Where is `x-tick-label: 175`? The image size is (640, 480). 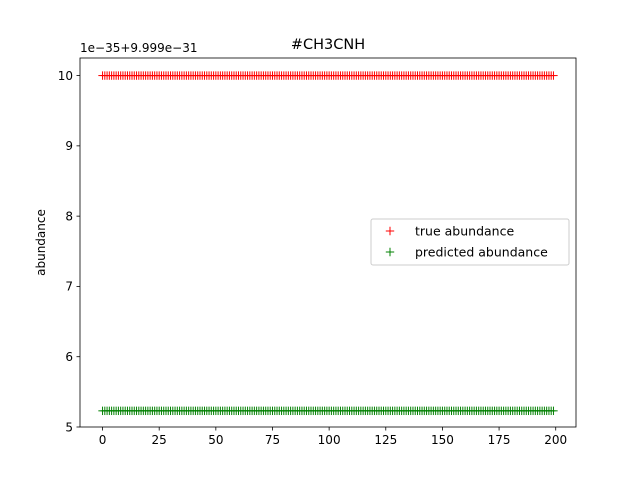
x-tick-label: 175 is located at coordinates (499, 440).